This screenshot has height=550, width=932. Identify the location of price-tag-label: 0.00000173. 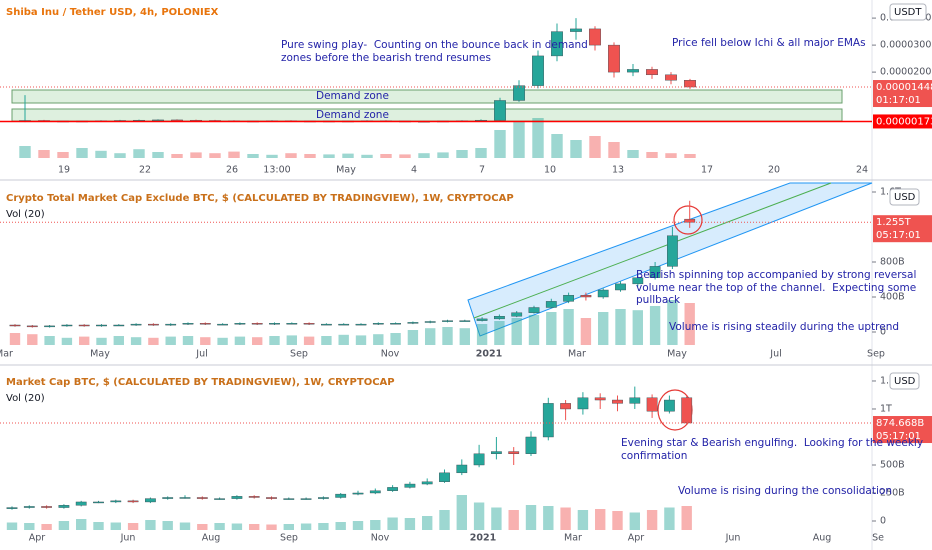
(904, 121).